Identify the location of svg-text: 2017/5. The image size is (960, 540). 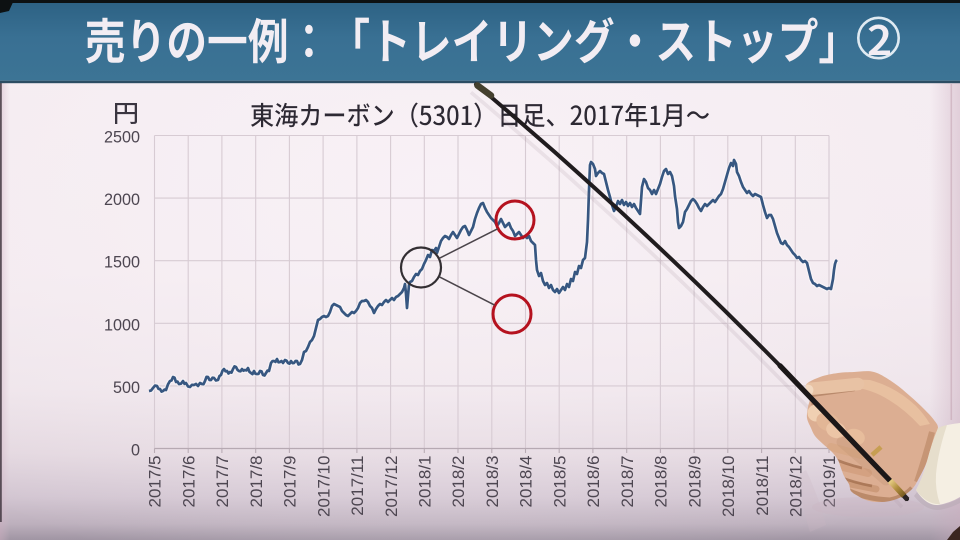
(155, 482).